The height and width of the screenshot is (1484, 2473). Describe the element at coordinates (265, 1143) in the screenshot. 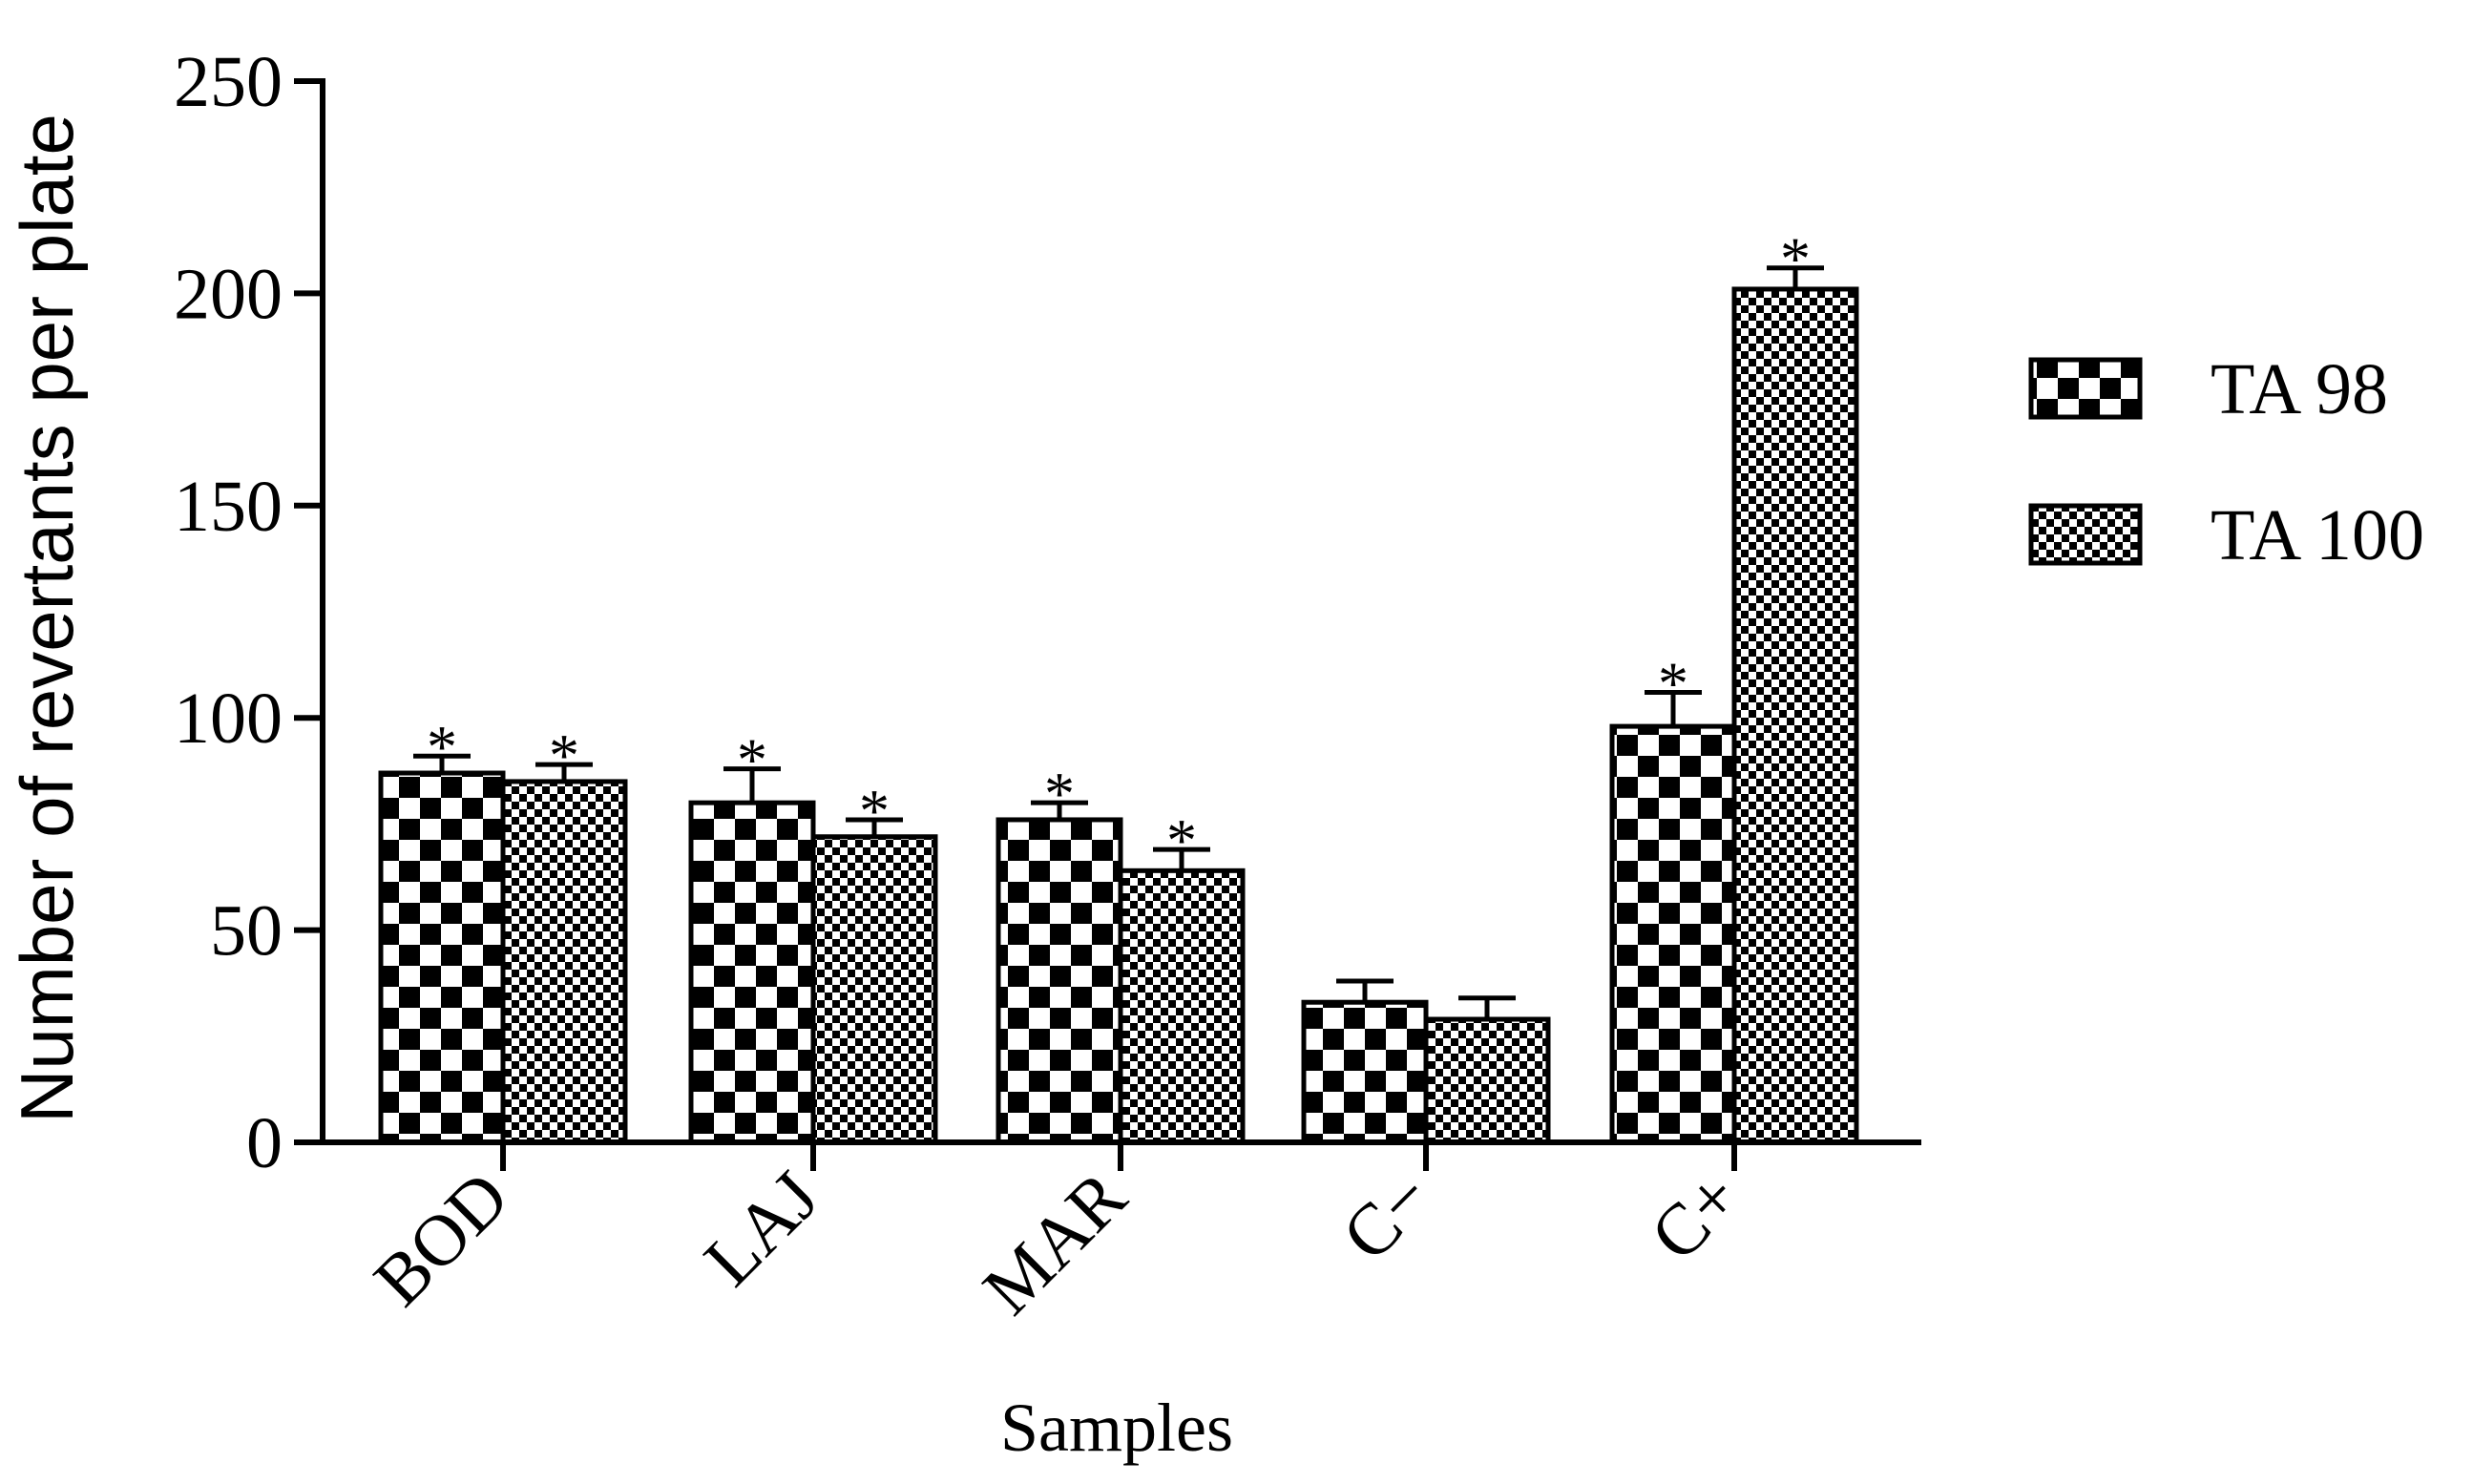

I see `y-tick-label: 0` at that location.